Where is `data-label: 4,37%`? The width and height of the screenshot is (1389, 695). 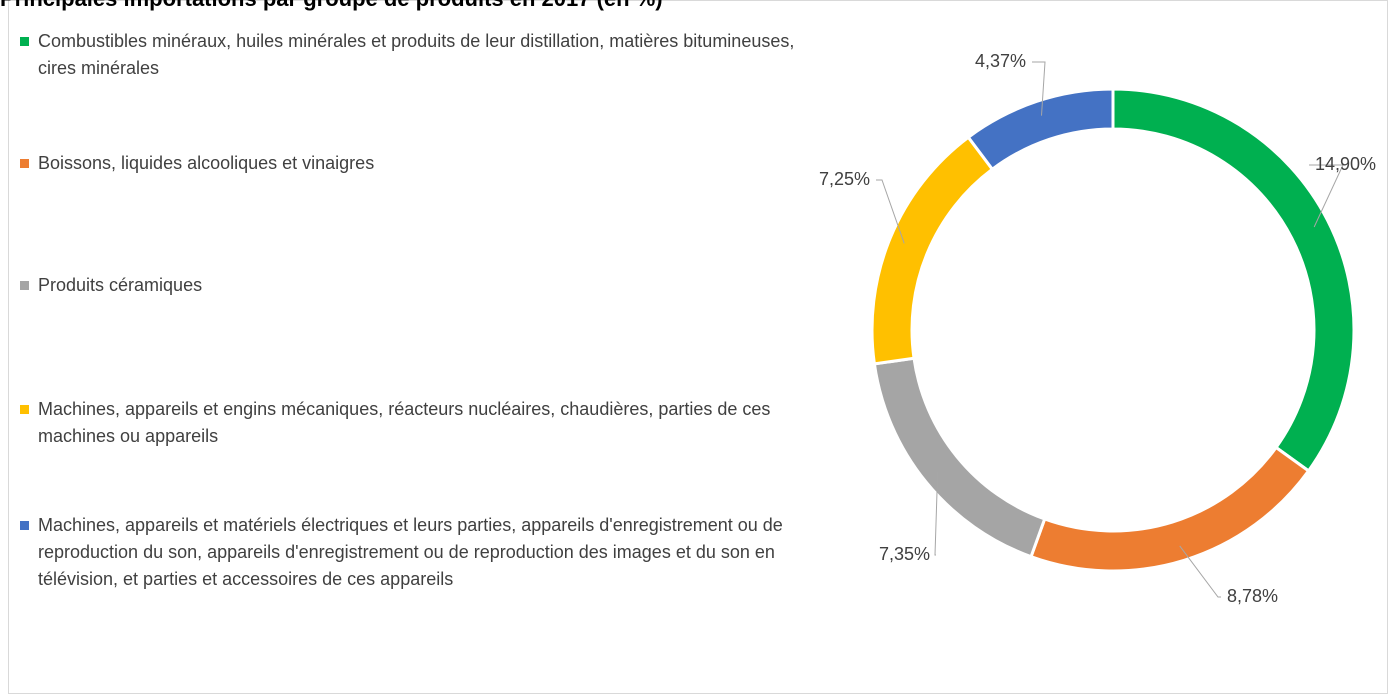
data-label: 4,37% is located at coordinates (1000, 61).